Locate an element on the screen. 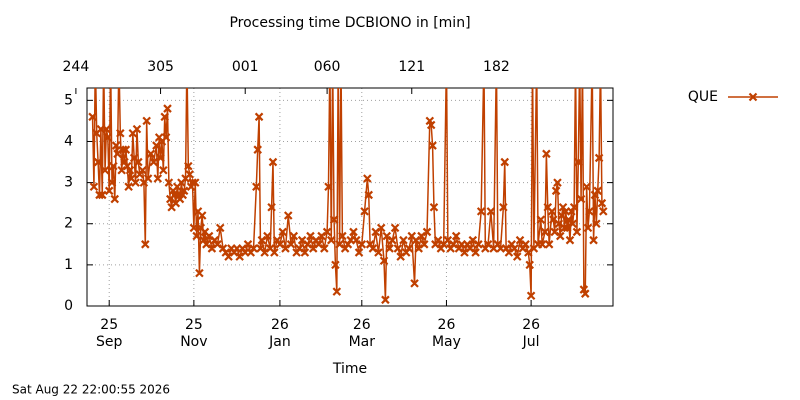 The width and height of the screenshot is (800, 400). x-tick-label: 26 Mar is located at coordinates (361, 333).